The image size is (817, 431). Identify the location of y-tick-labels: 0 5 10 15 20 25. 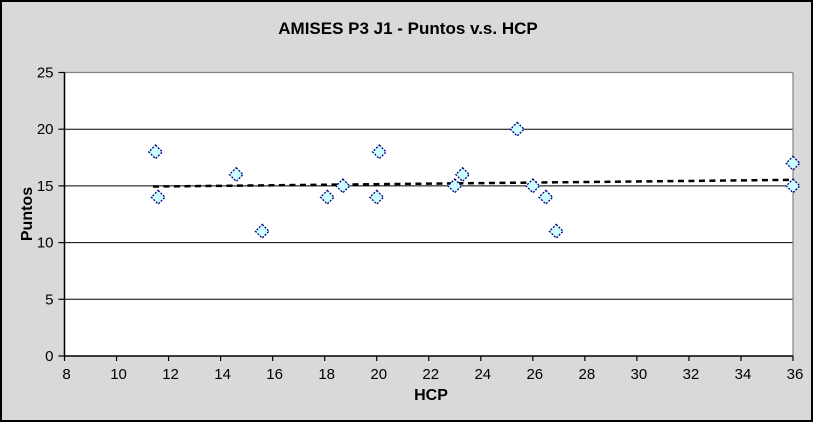
(45, 215).